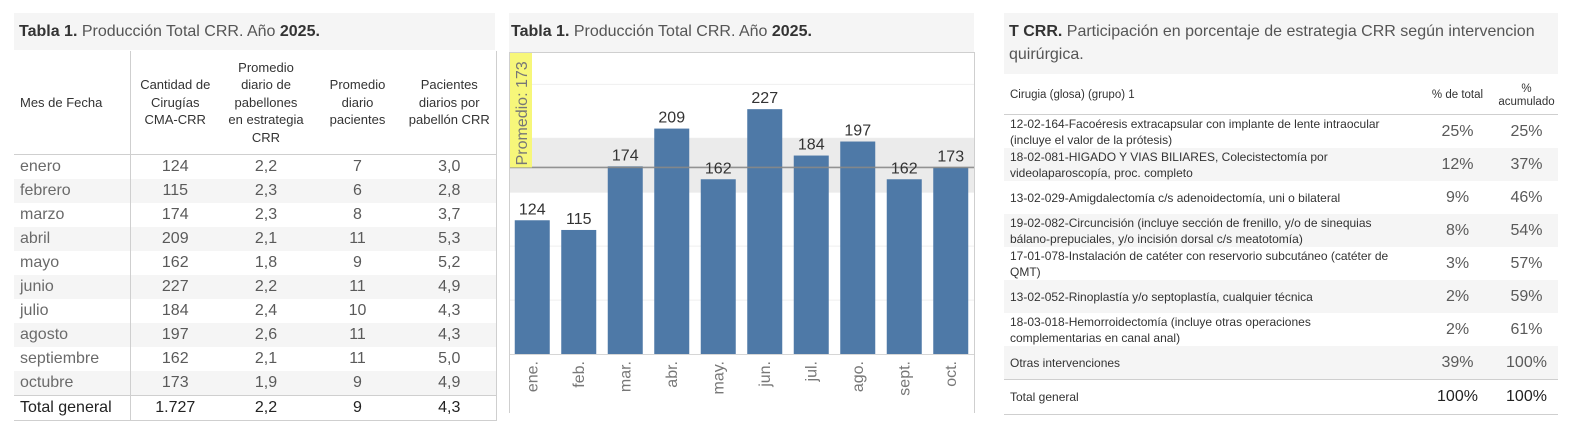  Describe the element at coordinates (255, 311) in the screenshot. I see `table-row: julio 184 2,4 10 4,3` at that location.